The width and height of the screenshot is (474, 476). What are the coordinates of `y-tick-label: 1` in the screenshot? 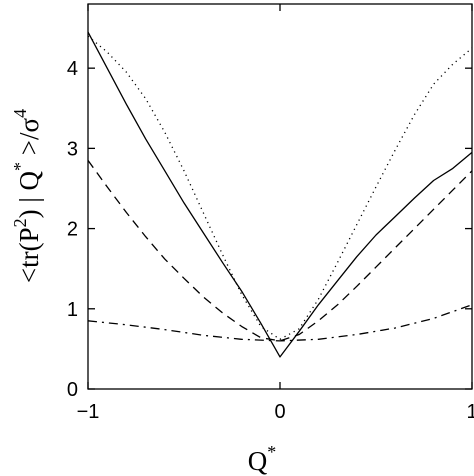 It's located at (72, 310).